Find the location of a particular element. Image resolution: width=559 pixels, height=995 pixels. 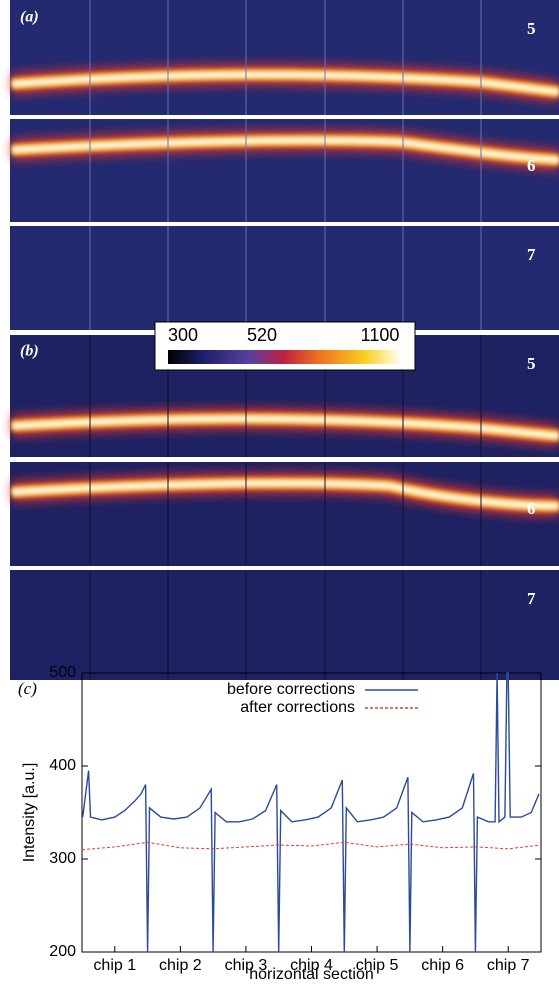

y-axis-label: Intensity [a.u.] is located at coordinates (29, 813).